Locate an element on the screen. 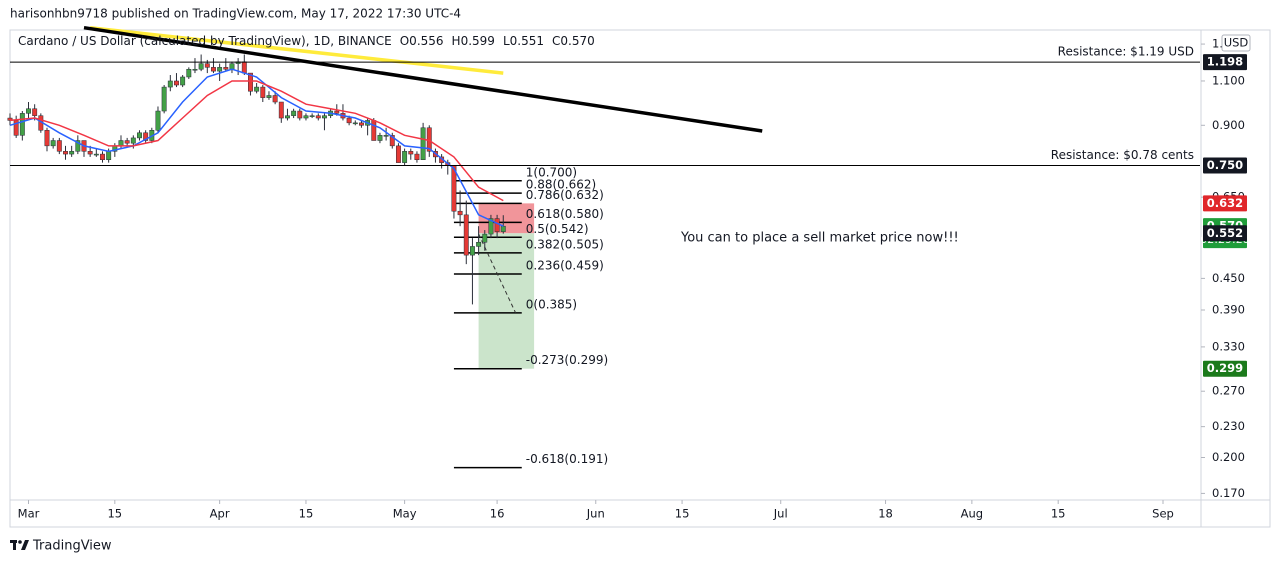 The width and height of the screenshot is (1280, 563). logo-stem is located at coordinates (14, 545).